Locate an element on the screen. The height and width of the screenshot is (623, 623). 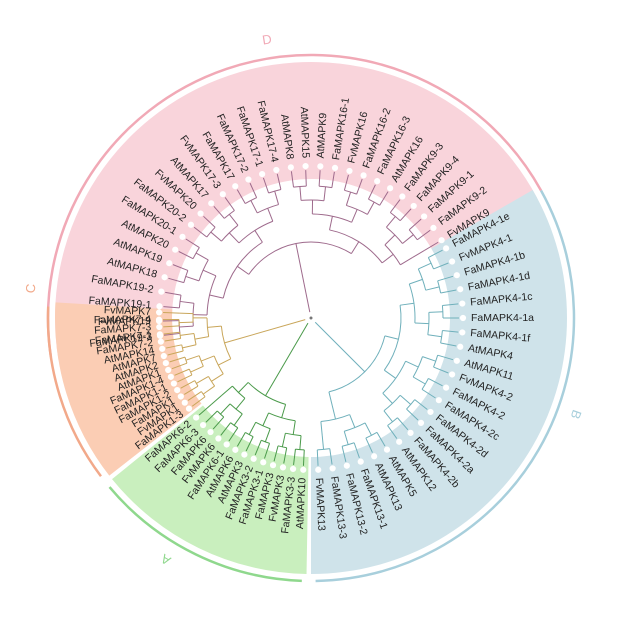
clade-label-C: C is located at coordinates (31, 288).